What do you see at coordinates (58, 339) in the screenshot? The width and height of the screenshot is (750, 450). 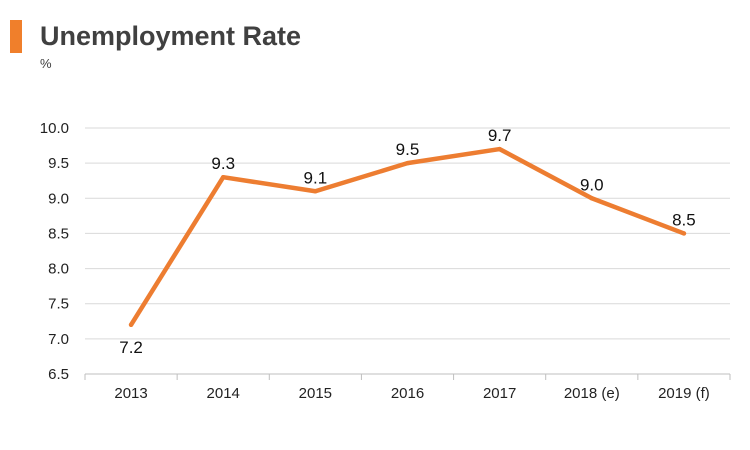 I see `y-tick-label: 7.0` at bounding box center [58, 339].